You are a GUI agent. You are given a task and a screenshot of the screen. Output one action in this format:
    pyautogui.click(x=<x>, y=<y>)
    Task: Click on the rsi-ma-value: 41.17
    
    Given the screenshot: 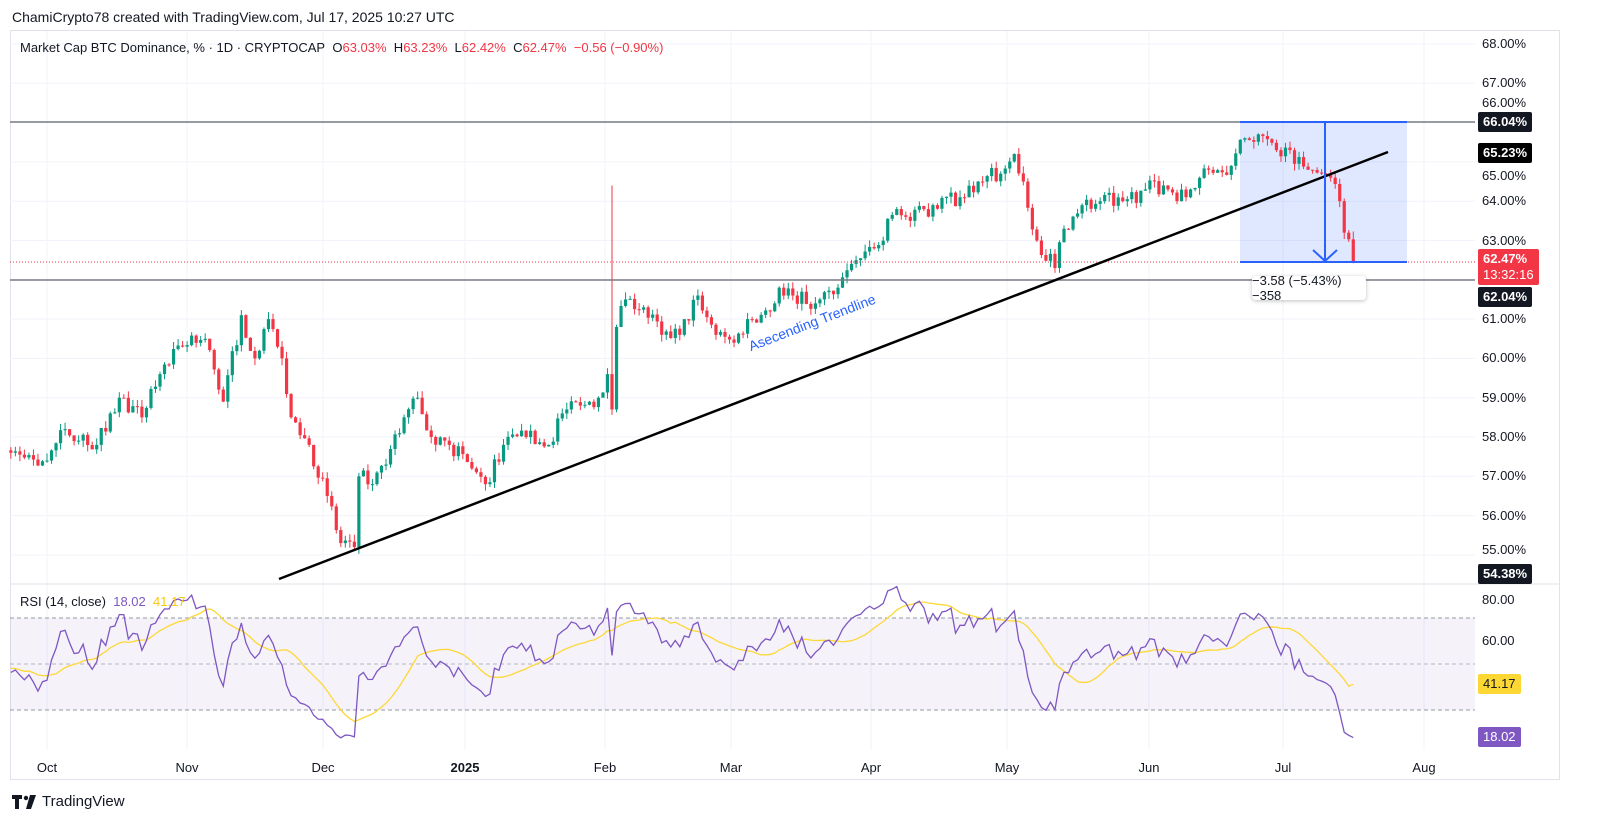 What is the action you would take?
    pyautogui.click(x=169, y=601)
    